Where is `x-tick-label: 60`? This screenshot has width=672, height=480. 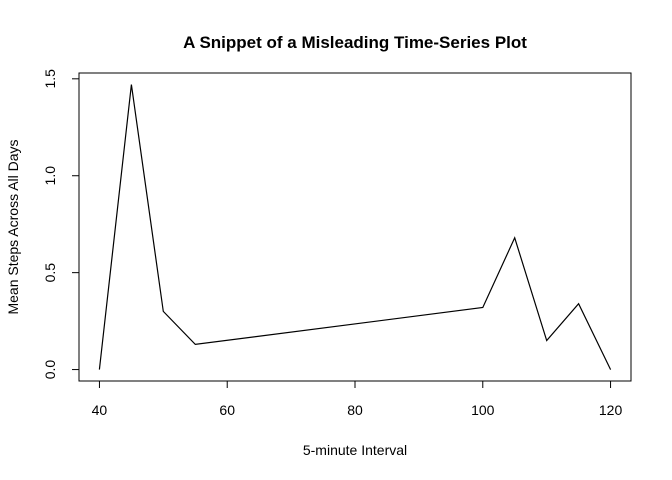 x-tick-label: 60 is located at coordinates (227, 410).